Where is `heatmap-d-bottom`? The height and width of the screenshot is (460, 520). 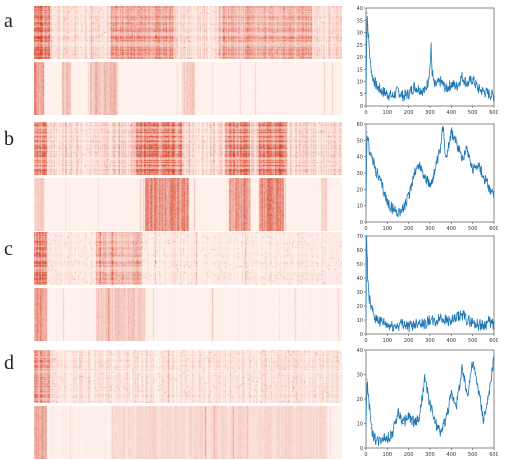
heatmap-d-bottom is located at coordinates (188, 432).